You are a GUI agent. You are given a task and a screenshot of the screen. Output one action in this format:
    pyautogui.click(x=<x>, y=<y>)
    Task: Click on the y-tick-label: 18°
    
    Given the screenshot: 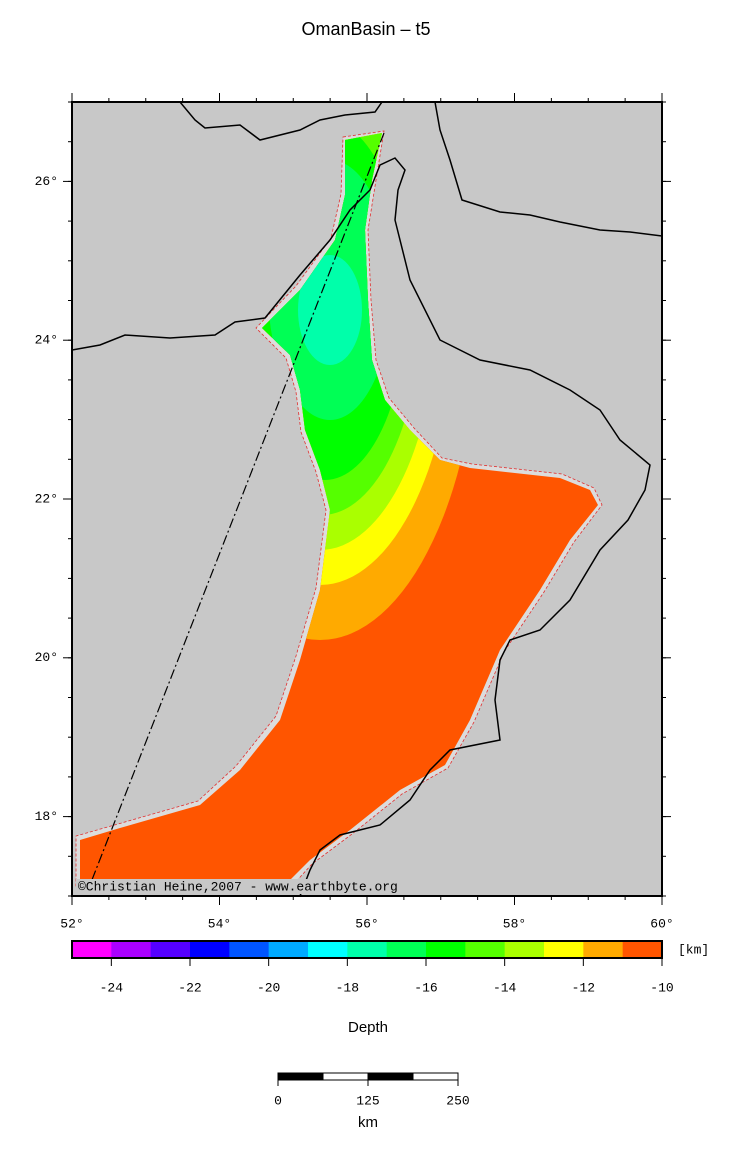 What is the action you would take?
    pyautogui.click(x=46, y=816)
    